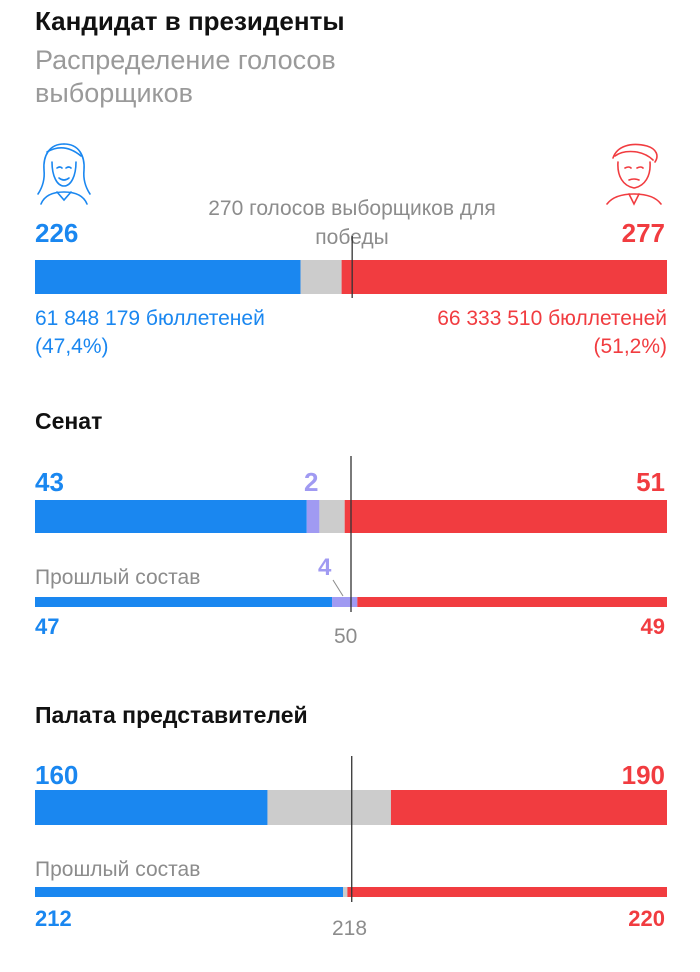 This screenshot has width=700, height=972. Describe the element at coordinates (552, 333) in the screenshot. I see `president-rep-ballots: 66 333 510 бюллетеней (51,2%)` at that location.